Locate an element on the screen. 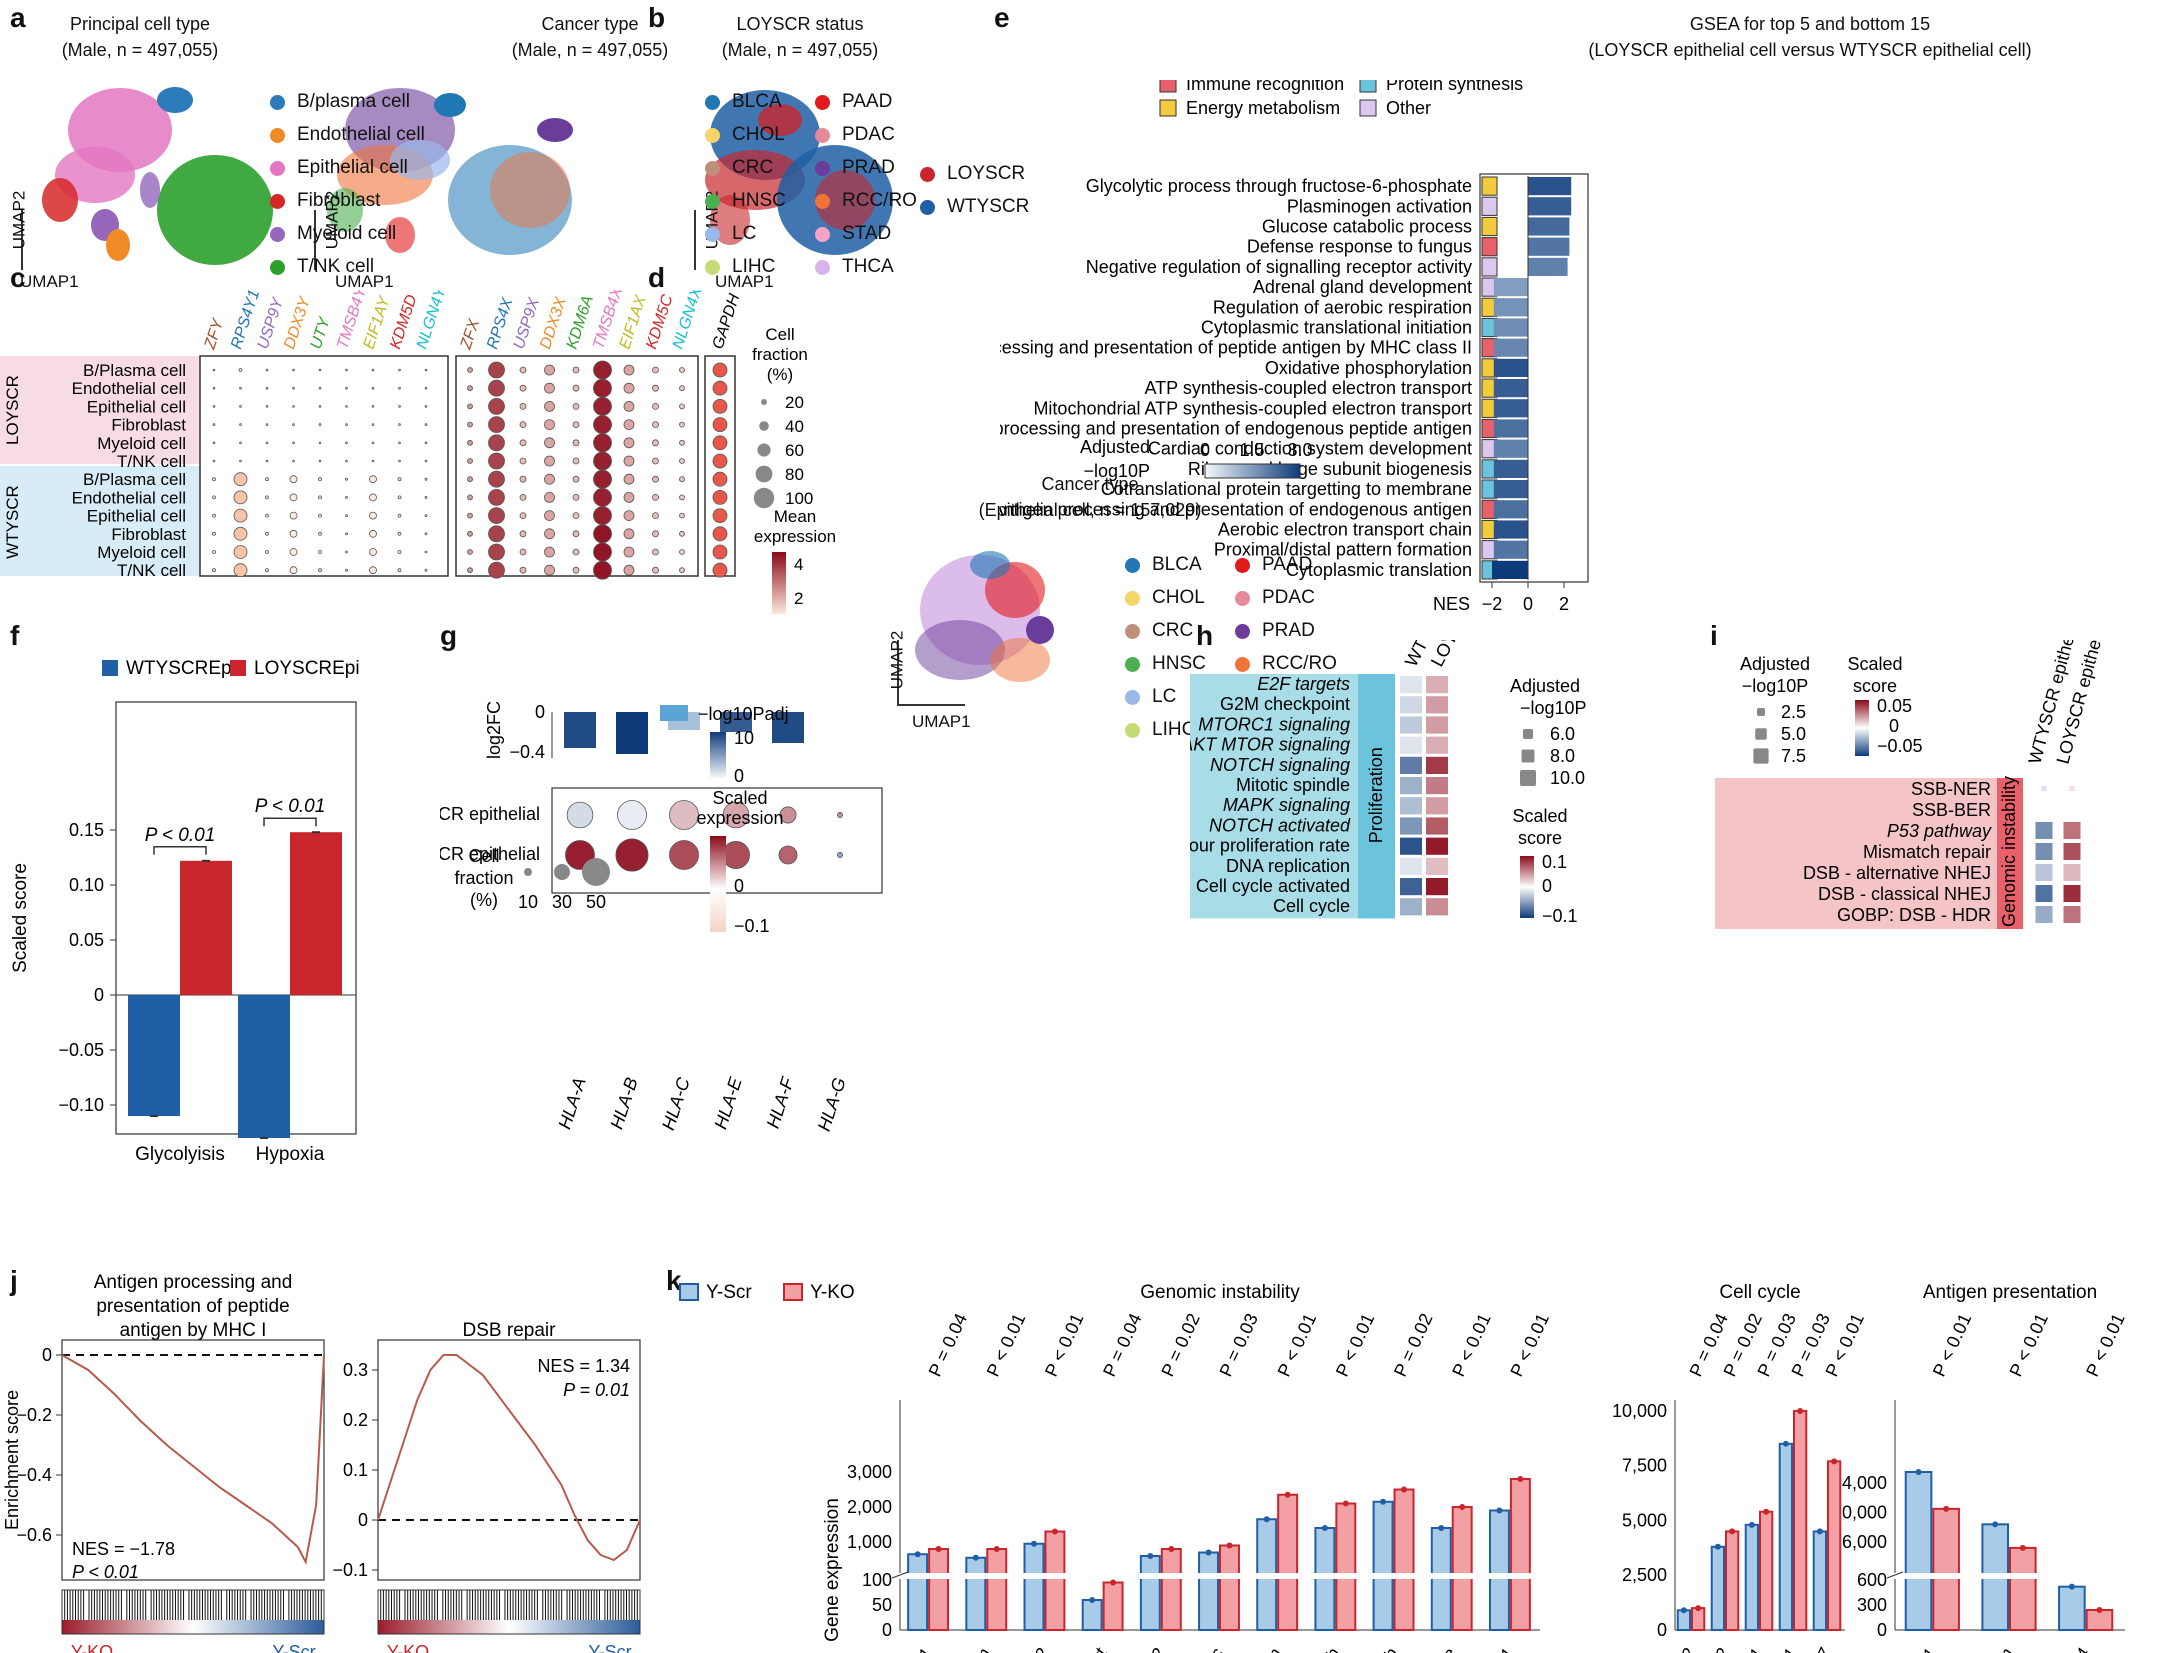 Image resolution: width=2167 pixels, height=1653 pixels. score-tick: −0.05 is located at coordinates (1900, 746).